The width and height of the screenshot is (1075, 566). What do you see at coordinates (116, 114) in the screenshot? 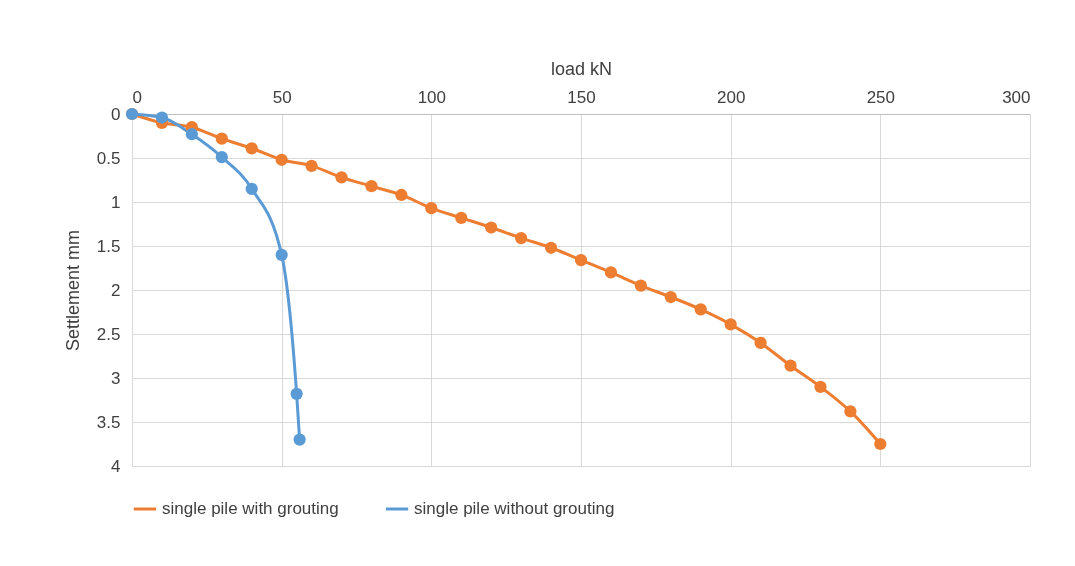
I see `y-tick-label: 0` at bounding box center [116, 114].